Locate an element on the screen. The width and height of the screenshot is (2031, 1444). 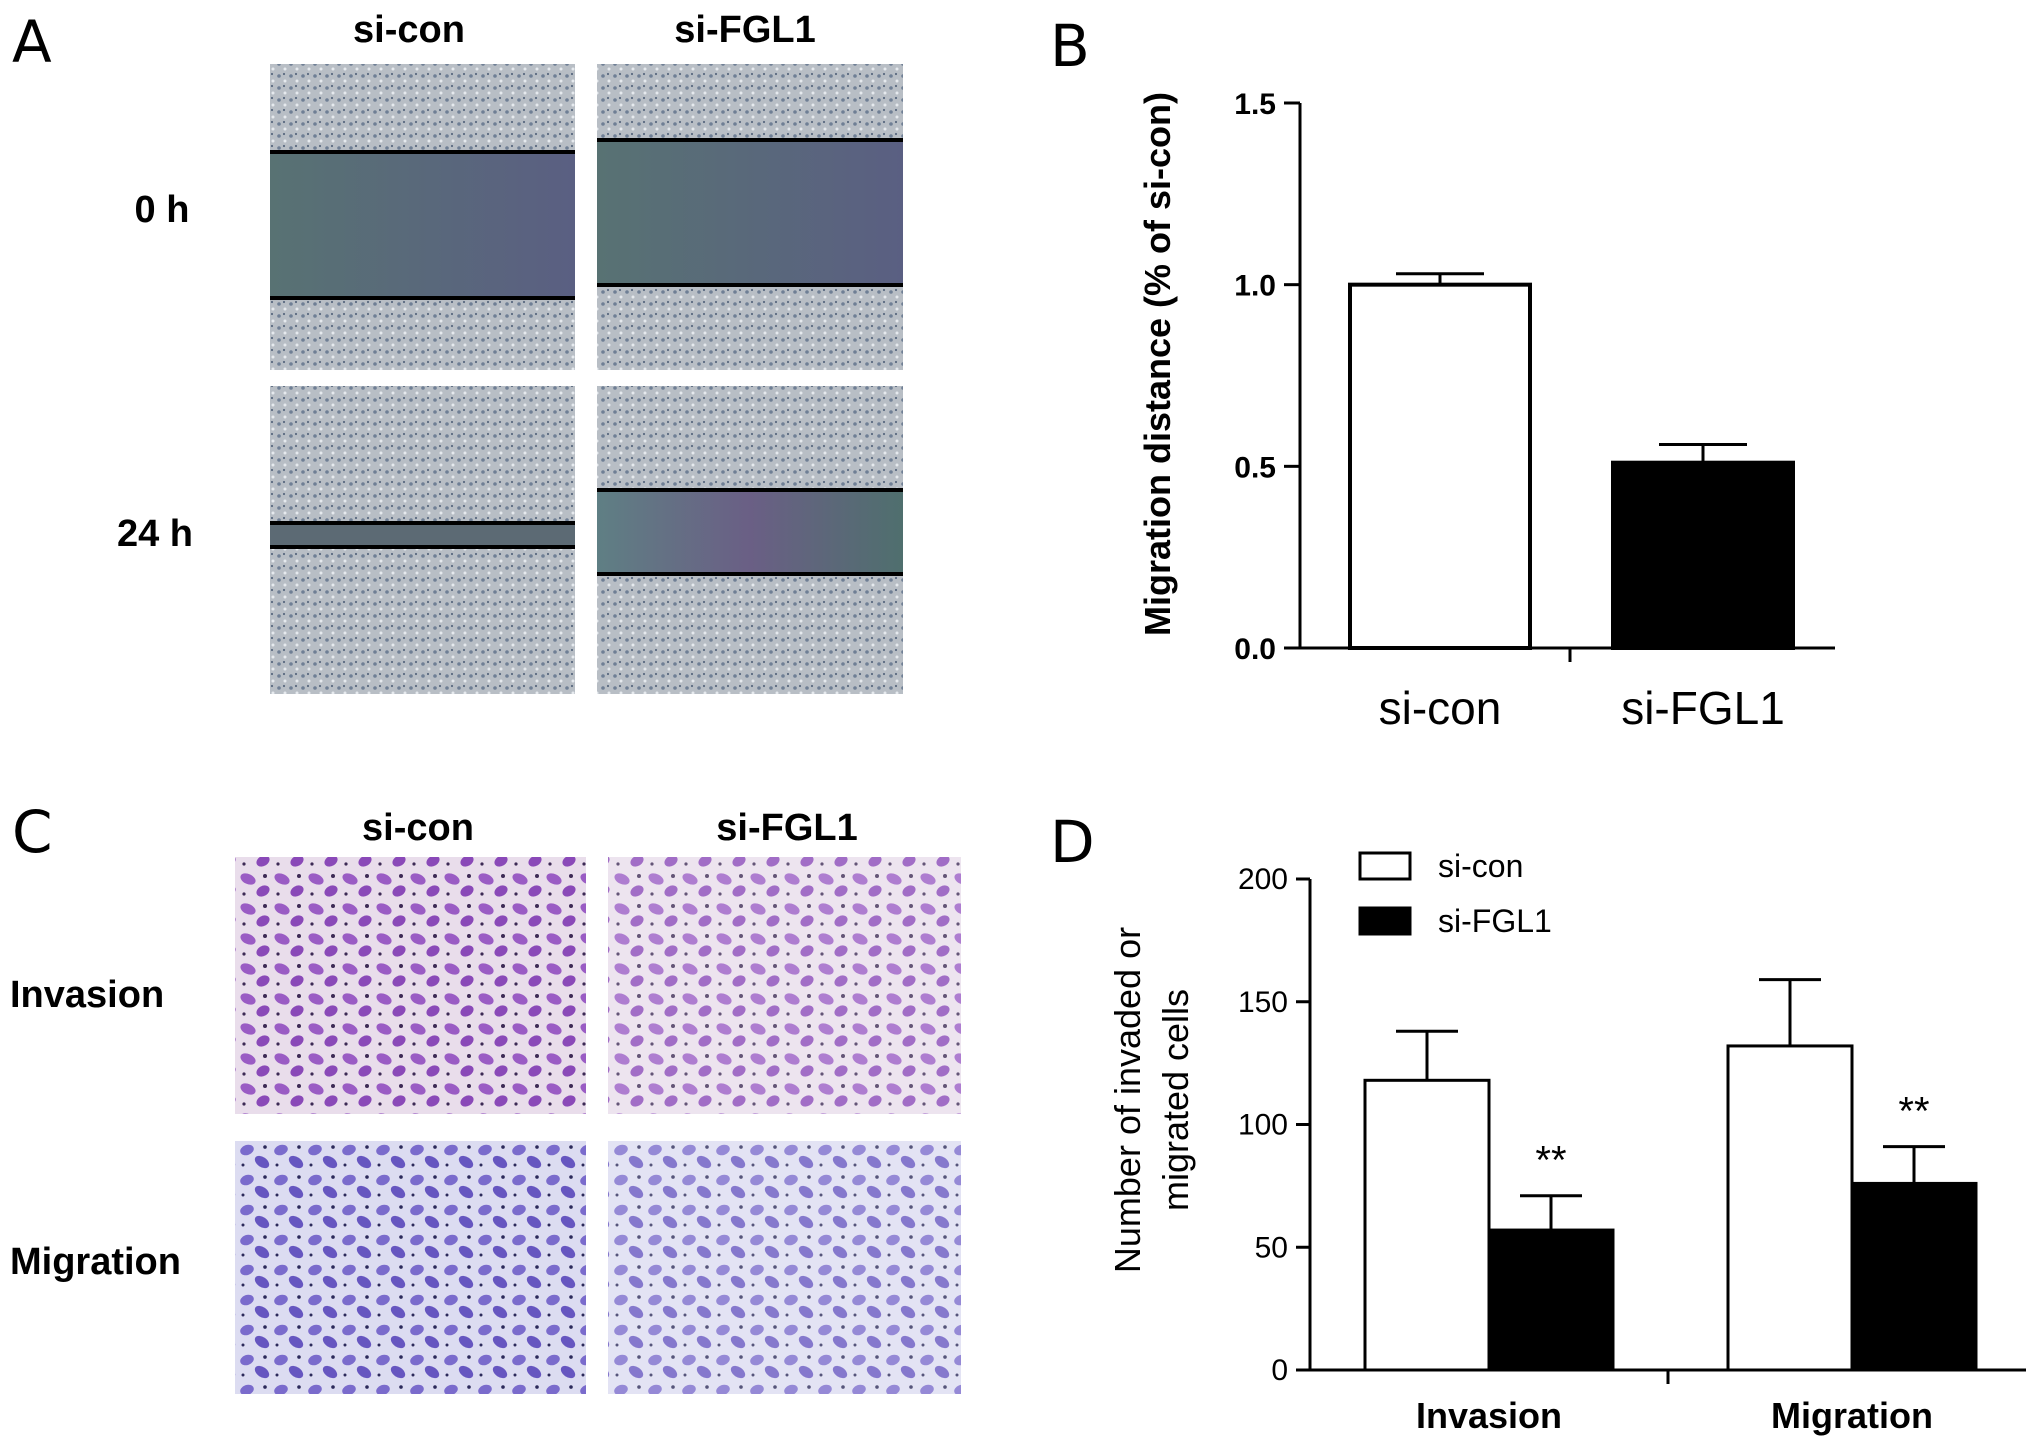
stain-image-invasion-sifgl1 is located at coordinates (784, 985).